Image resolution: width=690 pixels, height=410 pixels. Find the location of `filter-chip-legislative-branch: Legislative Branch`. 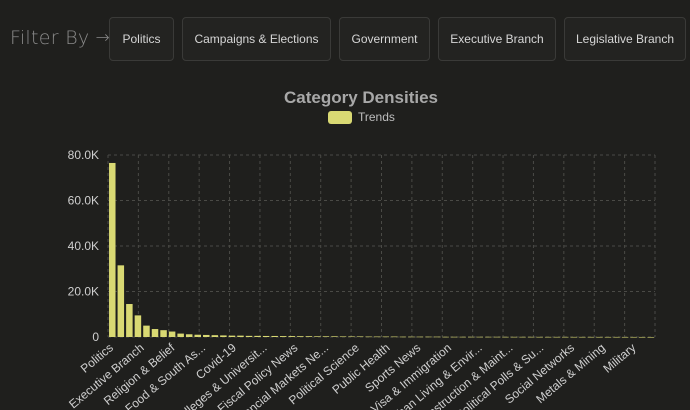

filter-chip-legislative-branch: Legislative Branch is located at coordinates (625, 39).